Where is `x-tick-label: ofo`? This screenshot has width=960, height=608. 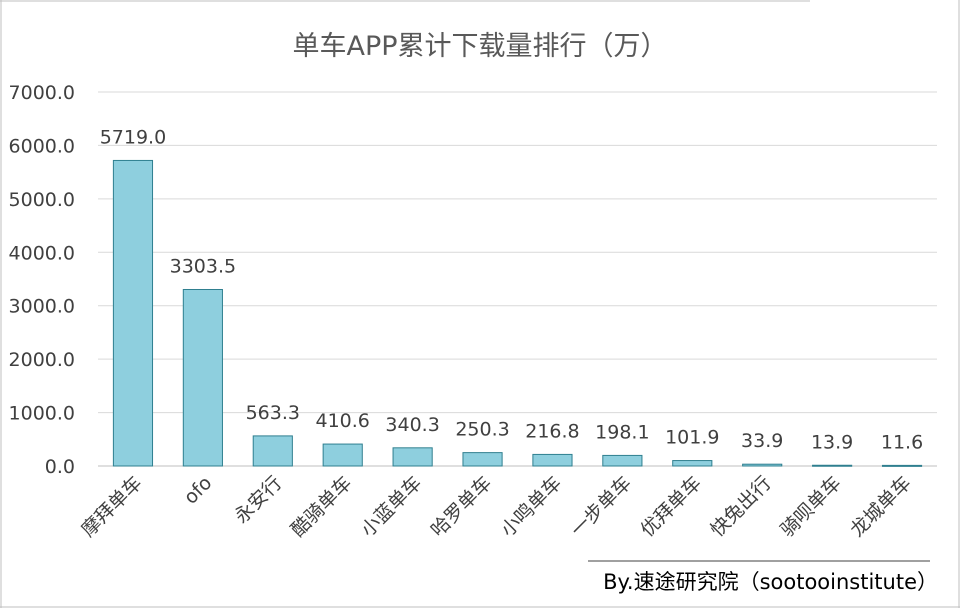 x-tick-label: ofo is located at coordinates (198, 490).